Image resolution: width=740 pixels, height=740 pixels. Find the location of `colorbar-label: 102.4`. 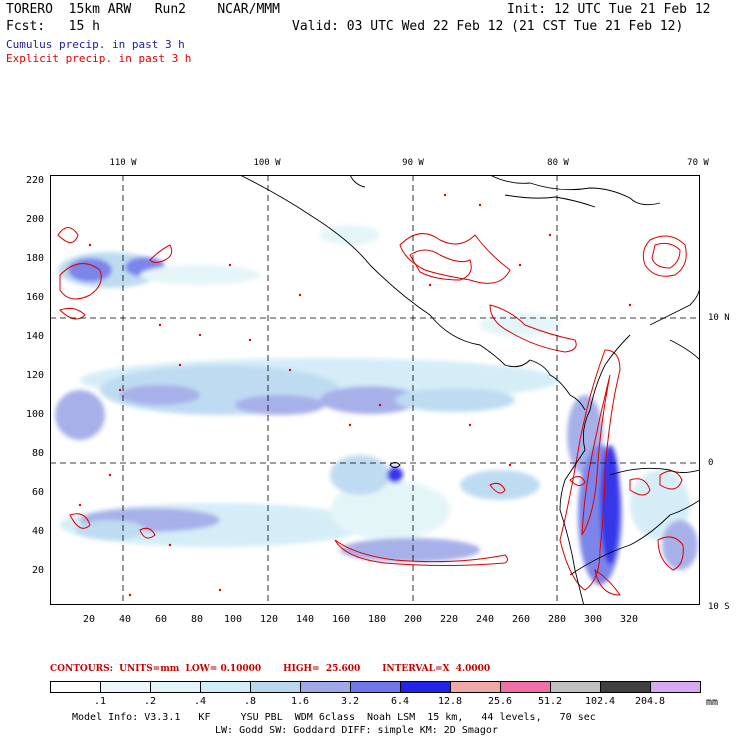

colorbar-label: 102.4 is located at coordinates (600, 701).